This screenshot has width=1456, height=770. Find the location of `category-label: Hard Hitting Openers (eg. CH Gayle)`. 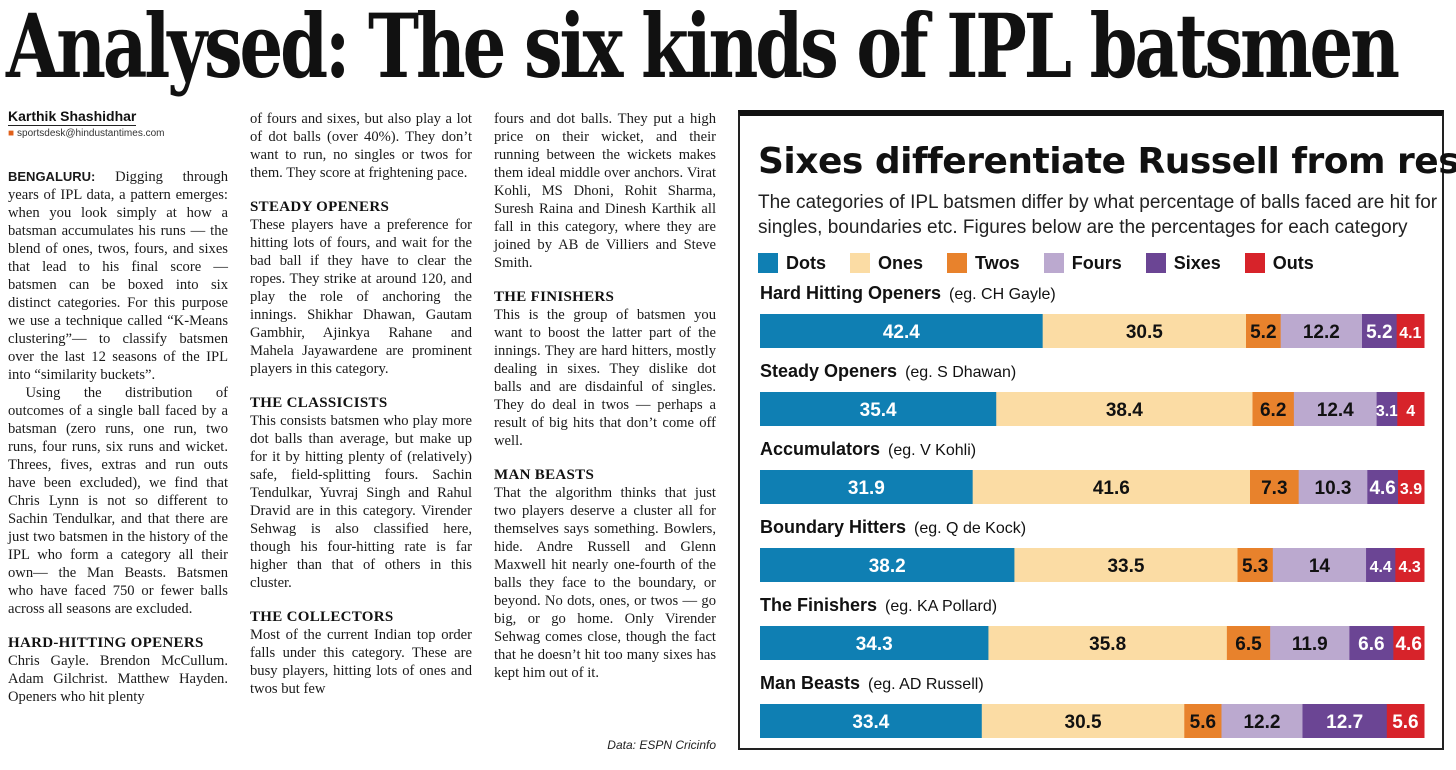

category-label: Hard Hitting Openers (eg. CH Gayle) is located at coordinates (908, 293).